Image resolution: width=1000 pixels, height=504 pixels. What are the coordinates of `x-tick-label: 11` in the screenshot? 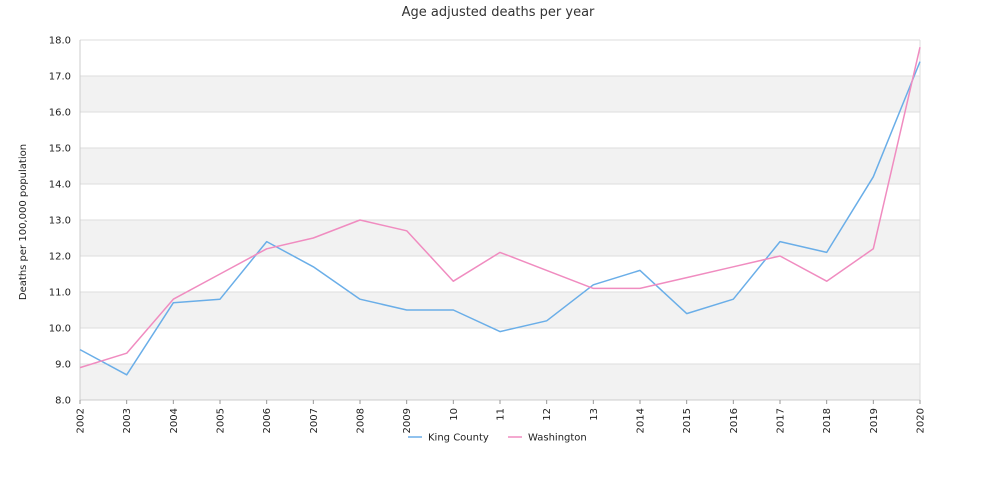 It's located at (501, 414).